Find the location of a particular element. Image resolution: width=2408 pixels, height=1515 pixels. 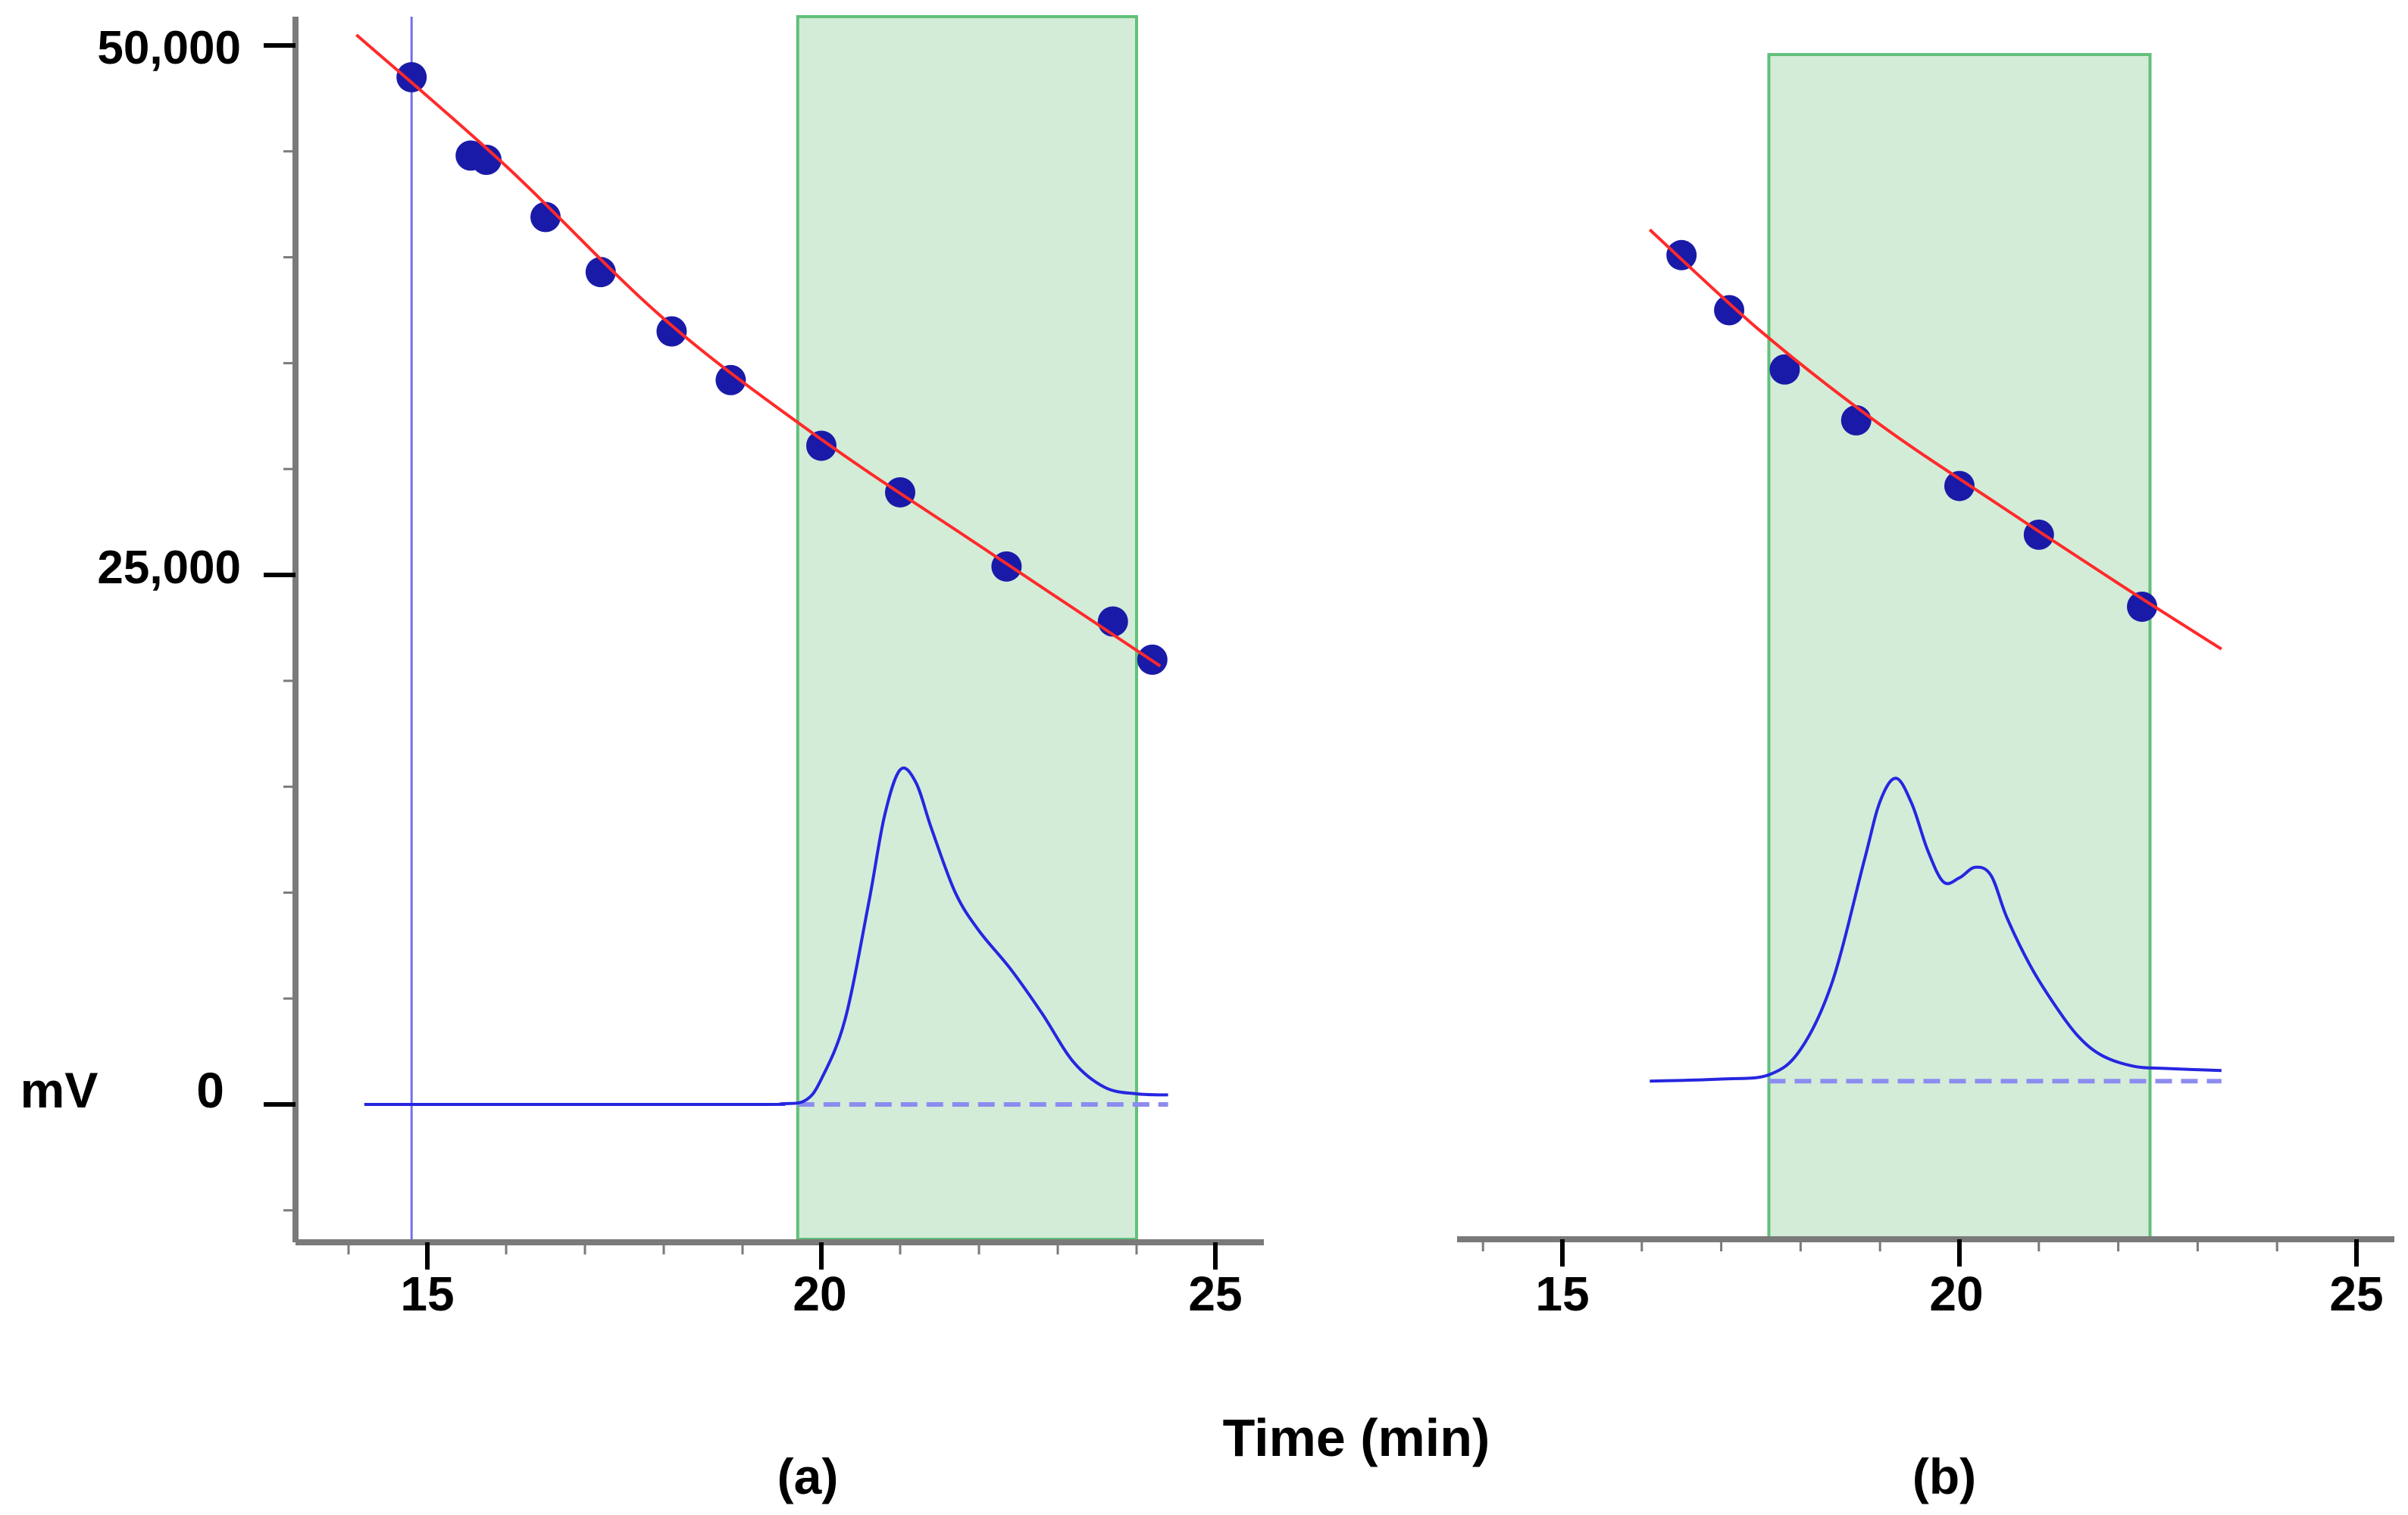

panel-label-b: (b) is located at coordinates (1944, 1476).